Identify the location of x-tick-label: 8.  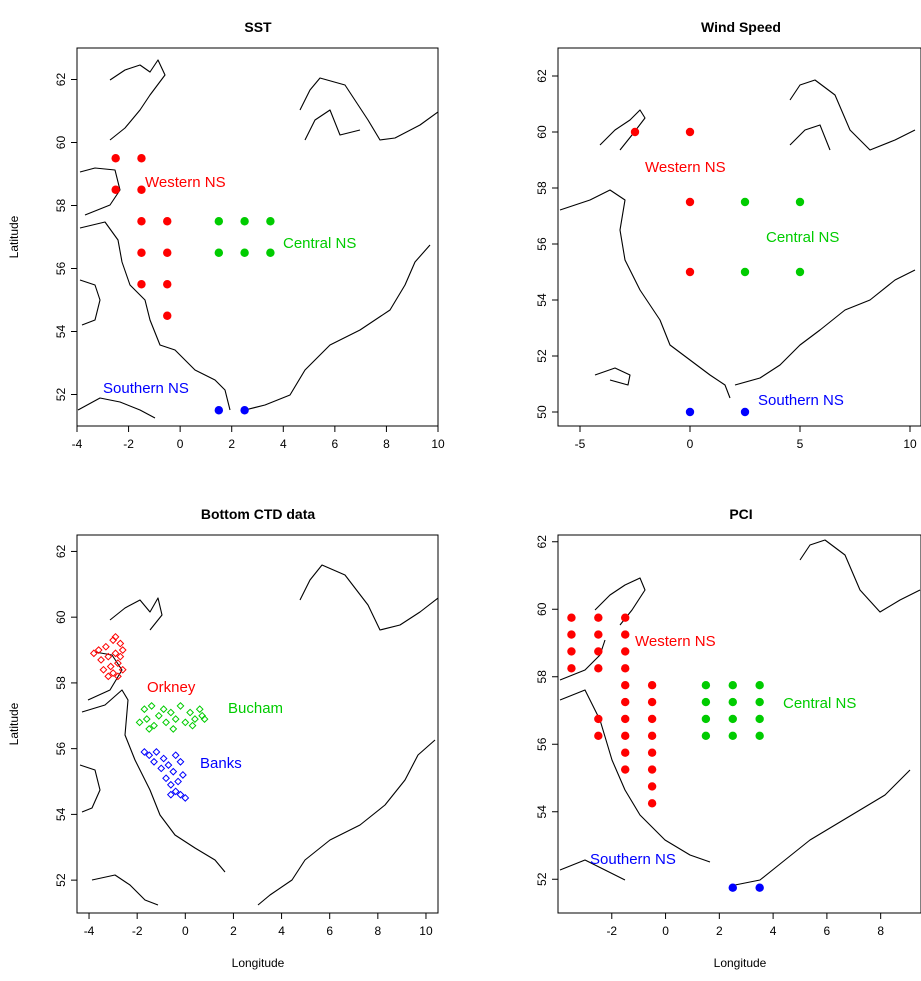
(377, 931).